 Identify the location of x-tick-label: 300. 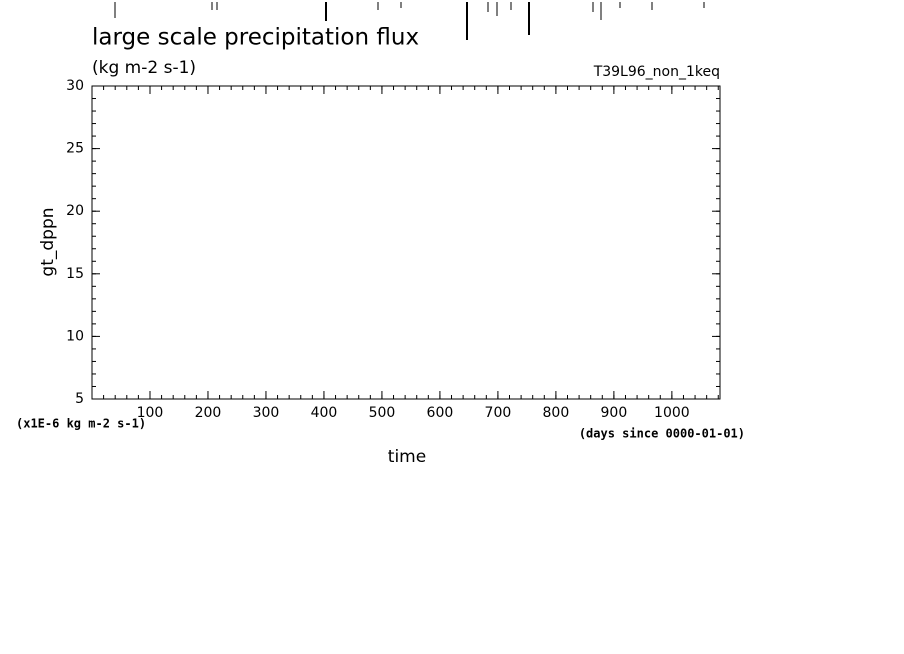
(266, 413).